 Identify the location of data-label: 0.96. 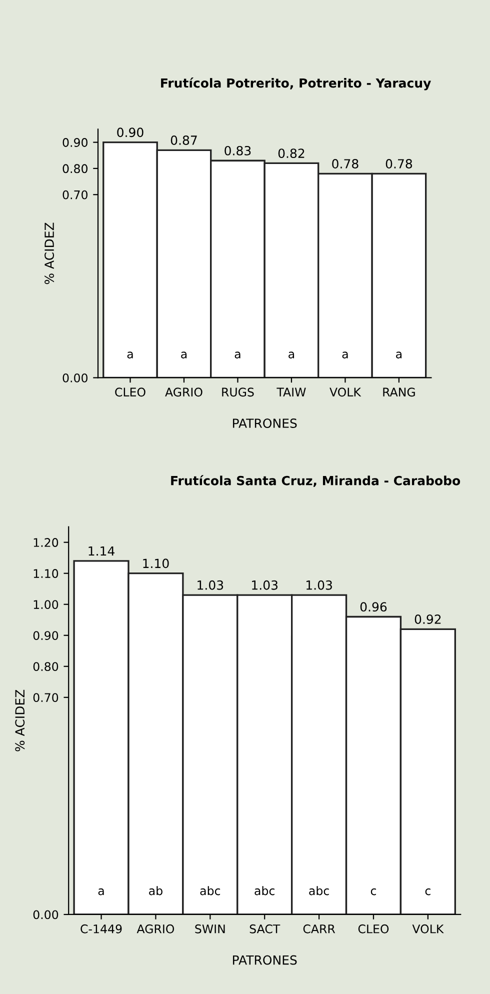
(373, 607).